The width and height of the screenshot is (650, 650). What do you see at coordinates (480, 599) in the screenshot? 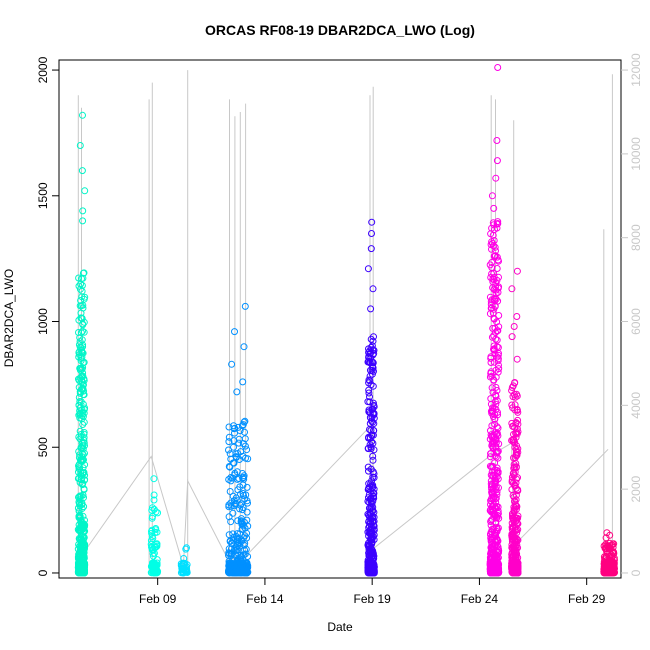
I see `x-tick-label-3: Feb 24` at bounding box center [480, 599].